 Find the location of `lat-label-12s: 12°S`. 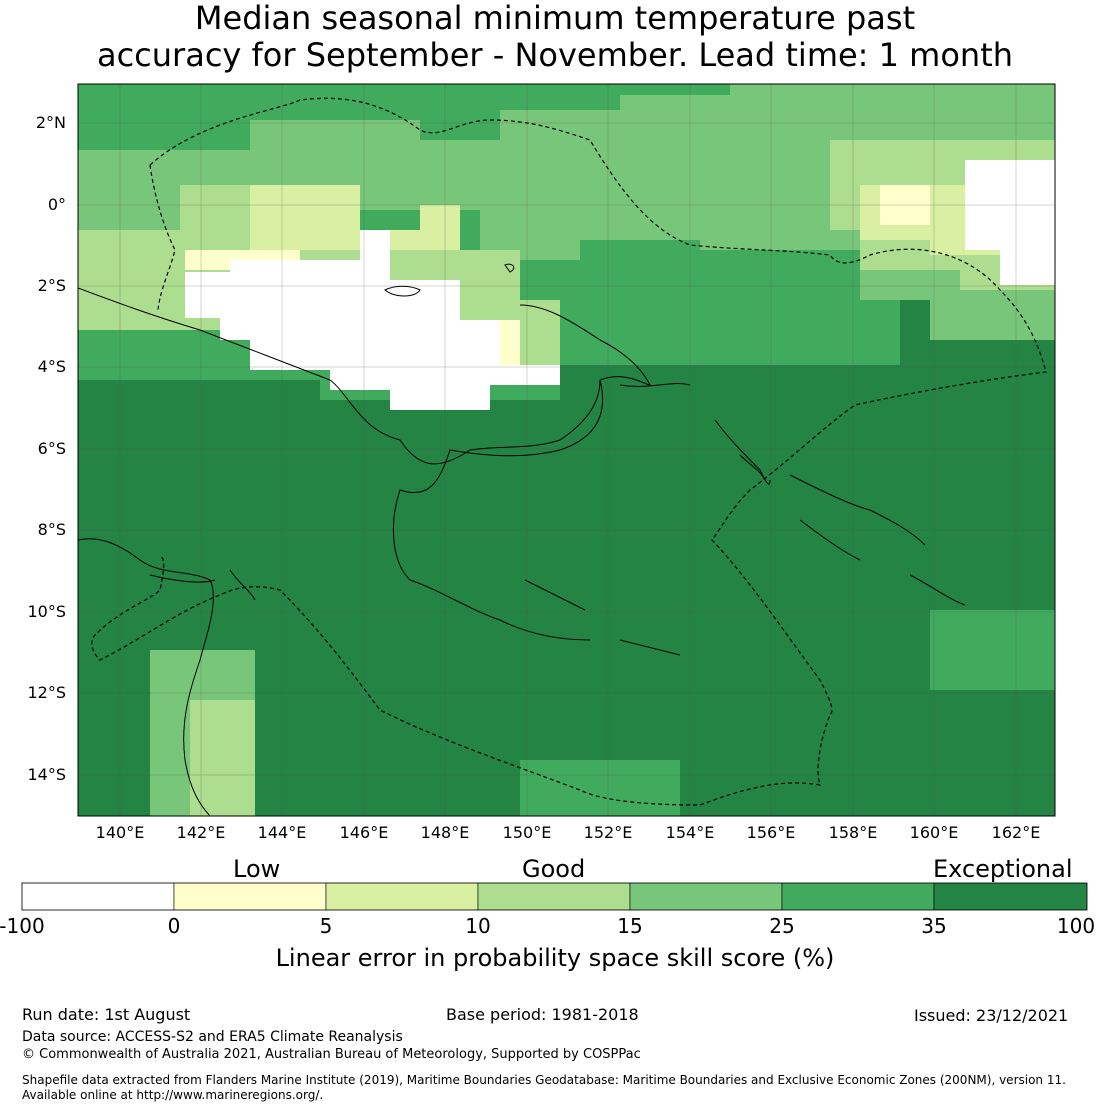

lat-label-12s: 12°S is located at coordinates (46, 692).